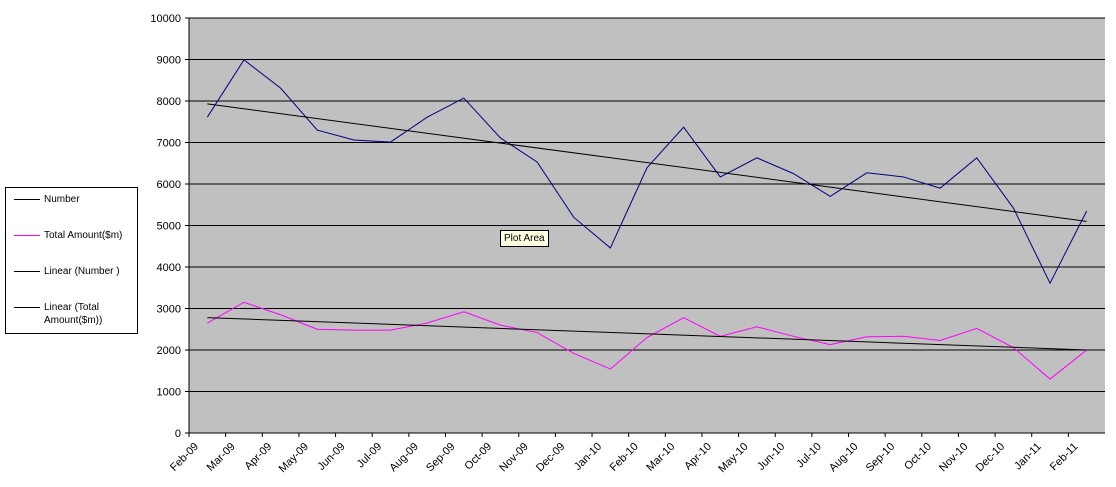 The image size is (1116, 487). Describe the element at coordinates (918, 457) in the screenshot. I see `x-tick-label: Oct-10` at that location.